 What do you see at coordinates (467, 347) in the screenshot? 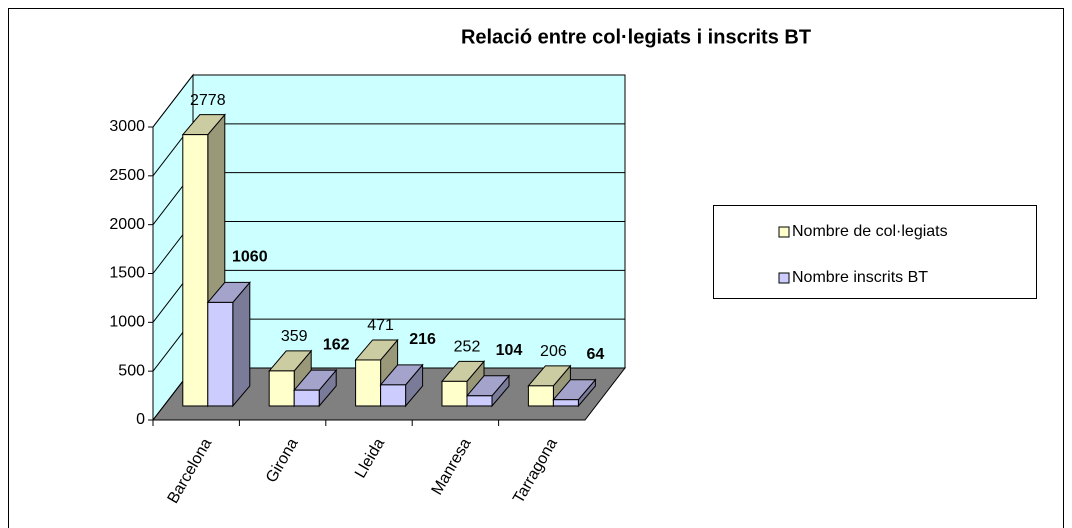
I see `data-label: 252` at bounding box center [467, 347].